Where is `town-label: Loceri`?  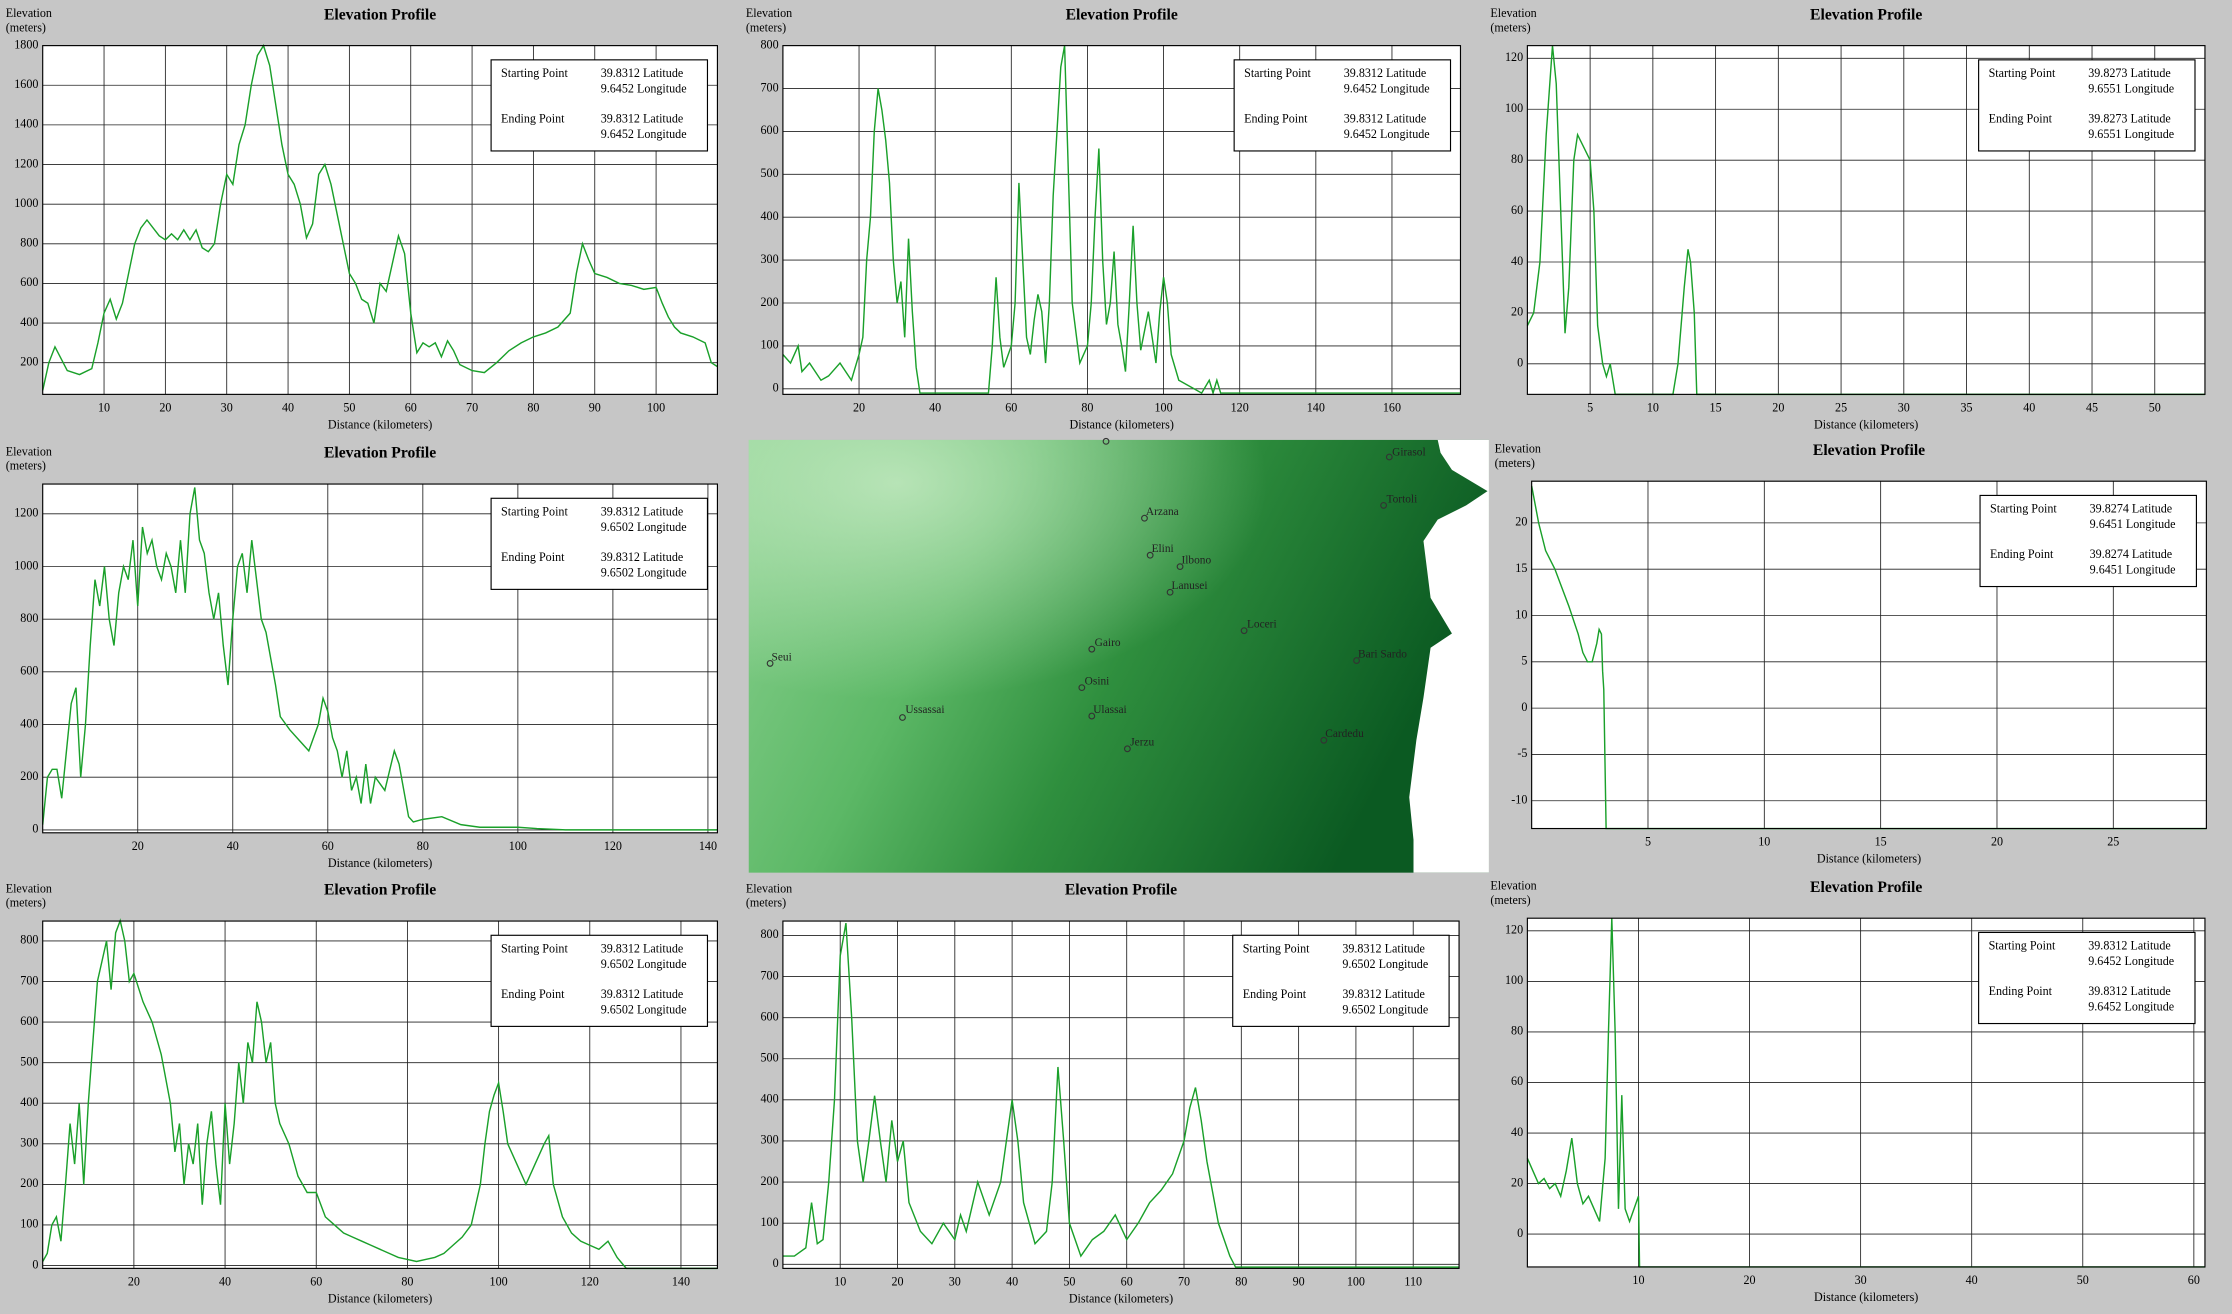
town-label: Loceri is located at coordinates (1262, 625).